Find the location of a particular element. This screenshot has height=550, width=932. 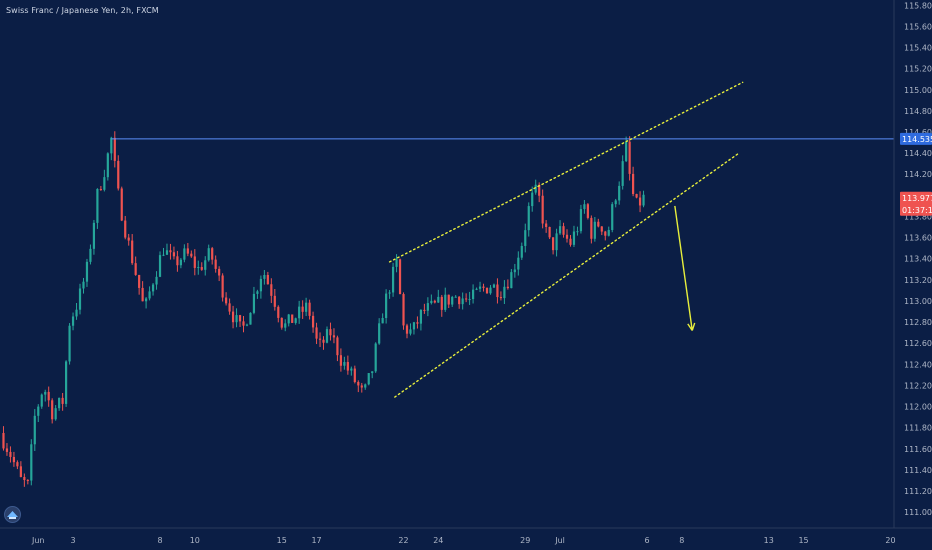

upper-trendline is located at coordinates (566, 172).